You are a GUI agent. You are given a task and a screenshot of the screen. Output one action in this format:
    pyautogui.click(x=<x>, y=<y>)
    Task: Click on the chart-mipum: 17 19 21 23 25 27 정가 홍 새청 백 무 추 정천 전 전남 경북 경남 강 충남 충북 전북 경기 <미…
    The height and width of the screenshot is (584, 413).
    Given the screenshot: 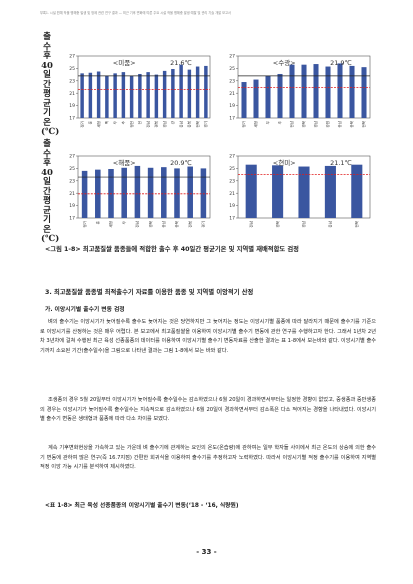 What is the action you would take?
    pyautogui.click(x=138, y=96)
    